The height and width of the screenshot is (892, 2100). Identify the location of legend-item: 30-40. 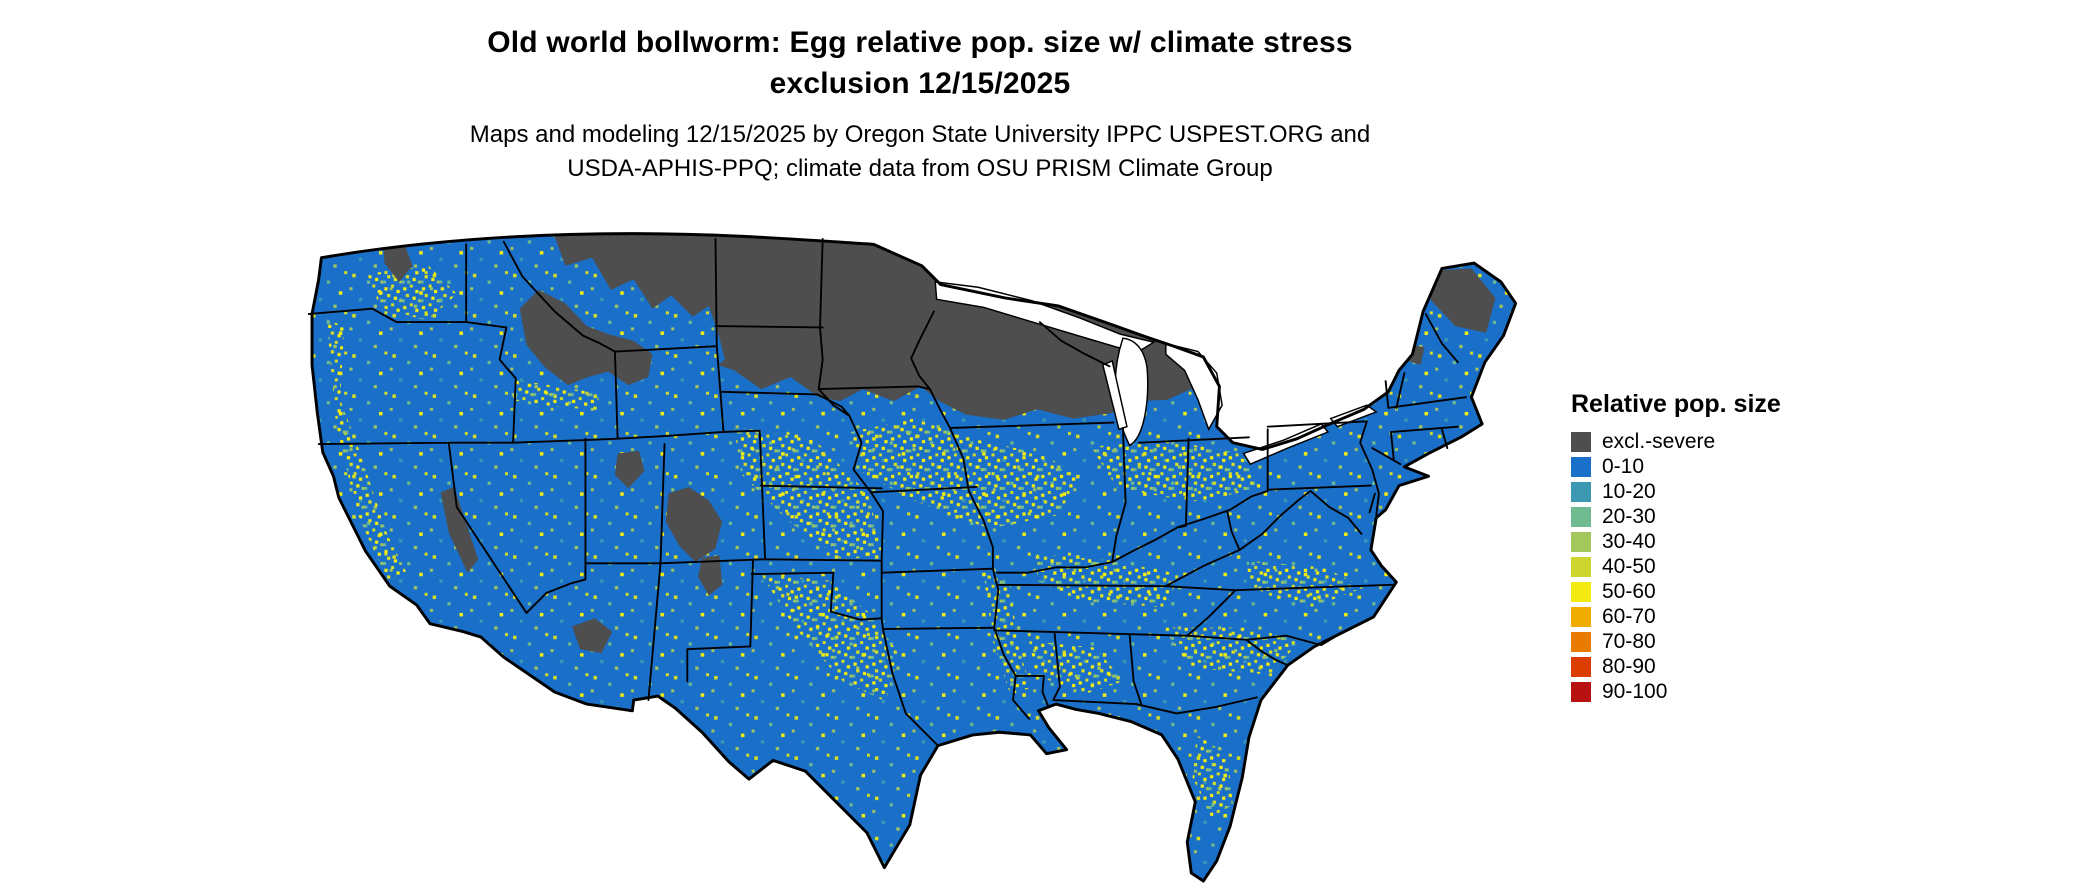
(1676, 541).